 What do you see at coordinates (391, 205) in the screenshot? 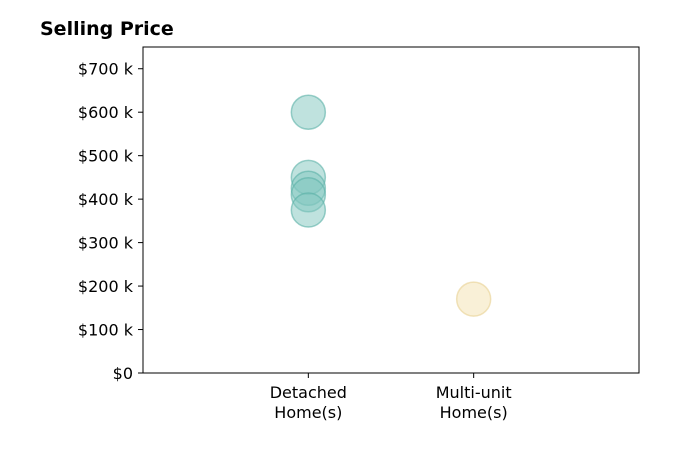
I see `scatter-points` at bounding box center [391, 205].